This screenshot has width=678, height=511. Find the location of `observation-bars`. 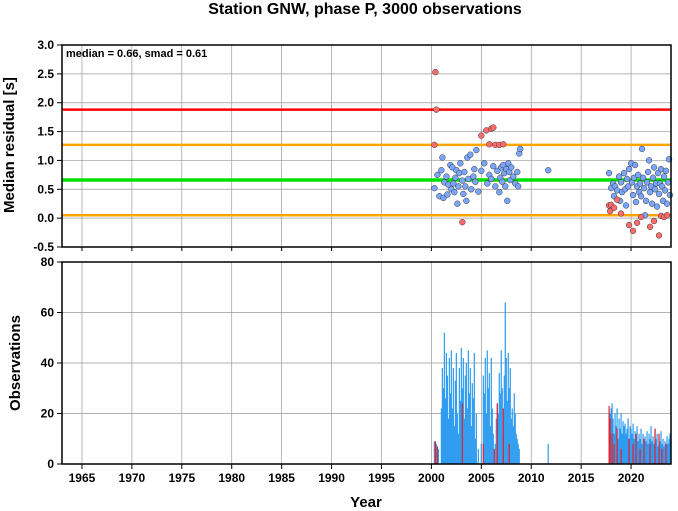

observation-bars is located at coordinates (552, 383).